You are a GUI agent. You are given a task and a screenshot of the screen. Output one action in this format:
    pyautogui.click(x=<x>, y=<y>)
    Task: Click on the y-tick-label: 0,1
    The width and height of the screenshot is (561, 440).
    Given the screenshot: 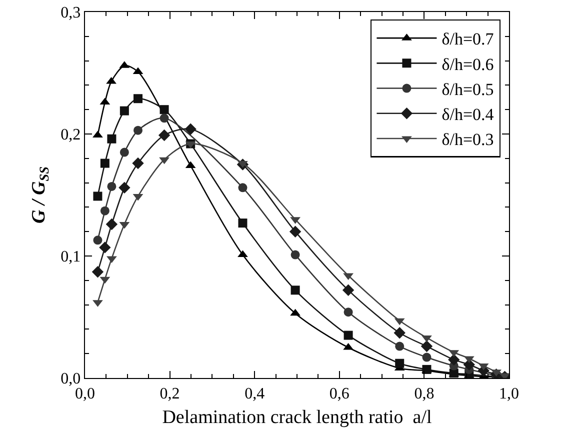 What is the action you would take?
    pyautogui.click(x=70, y=257)
    